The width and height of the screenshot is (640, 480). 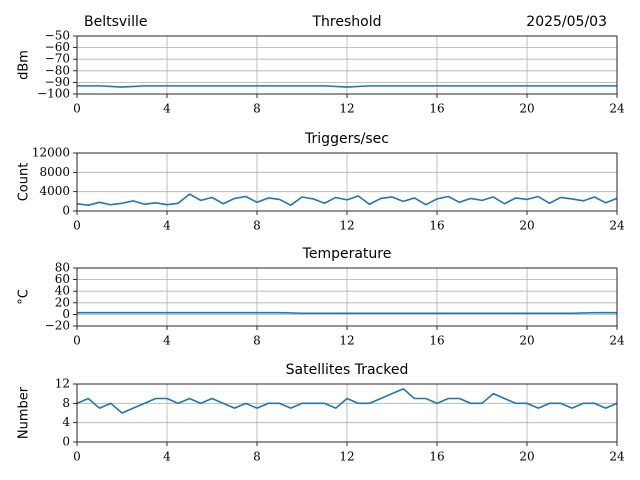 I want to click on y-tick-label: 12, so click(x=62, y=384).